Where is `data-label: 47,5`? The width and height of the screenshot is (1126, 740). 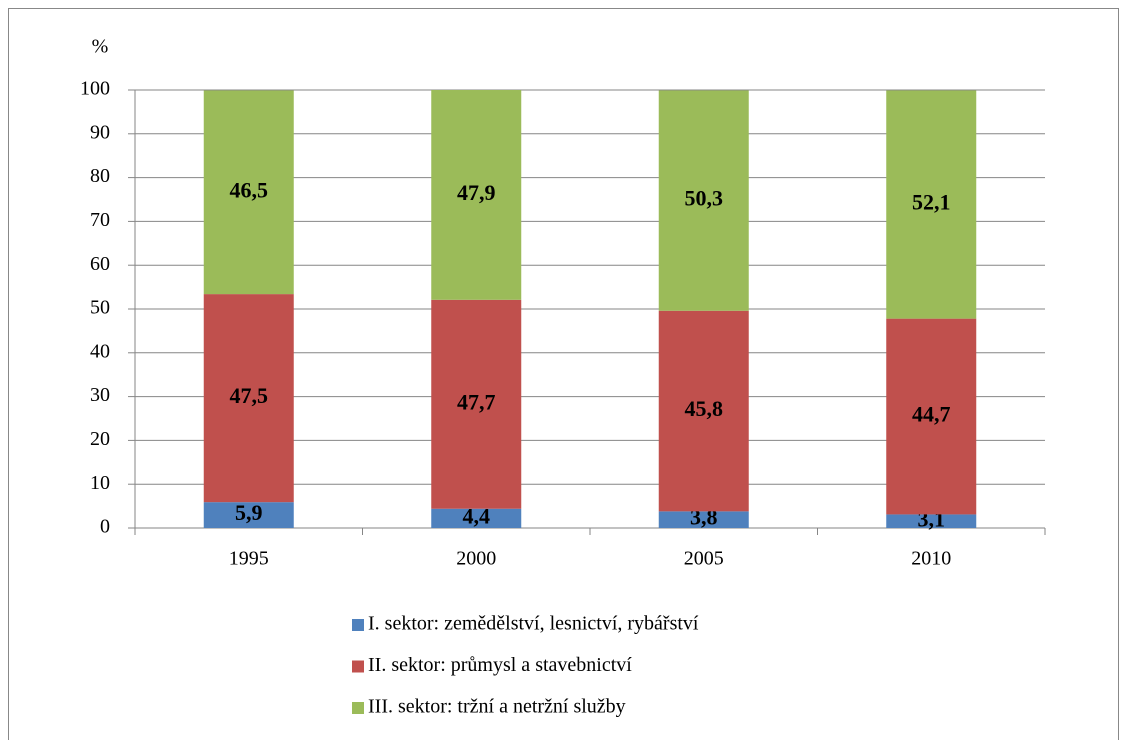 data-label: 47,5 is located at coordinates (249, 395).